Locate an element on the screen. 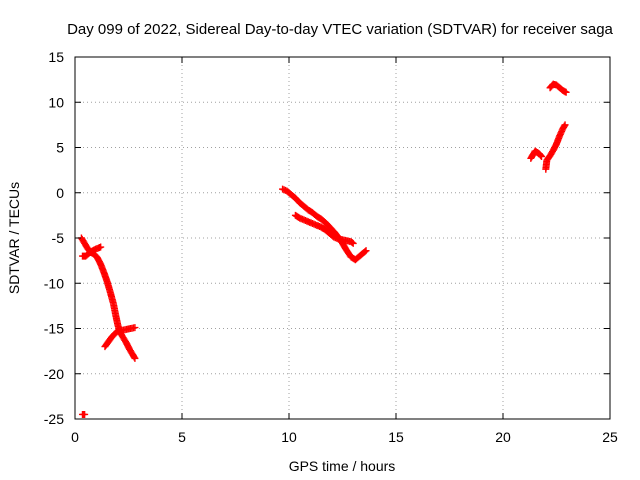 The image size is (640, 480). y-tick-label: 15 is located at coordinates (56, 57).